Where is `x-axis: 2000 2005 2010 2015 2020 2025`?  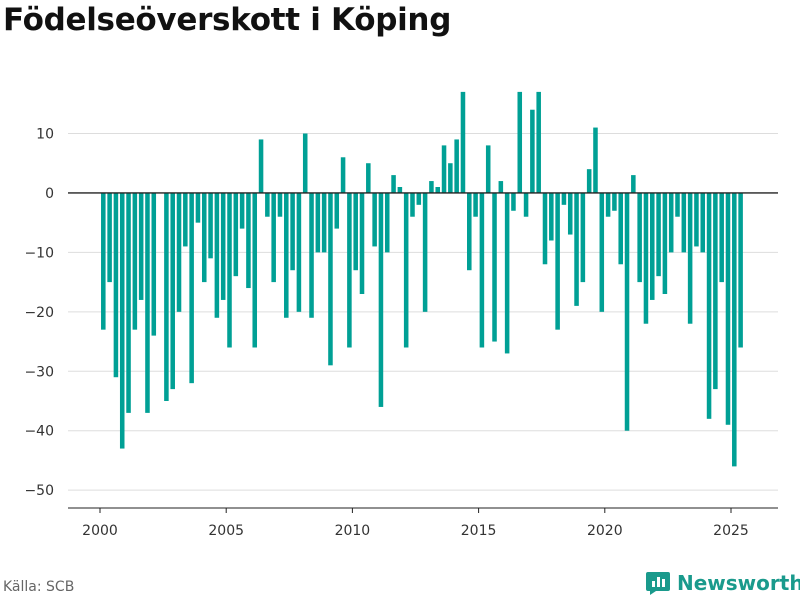 x-axis: 2000 2005 2010 2015 2020 2025 is located at coordinates (415, 523).